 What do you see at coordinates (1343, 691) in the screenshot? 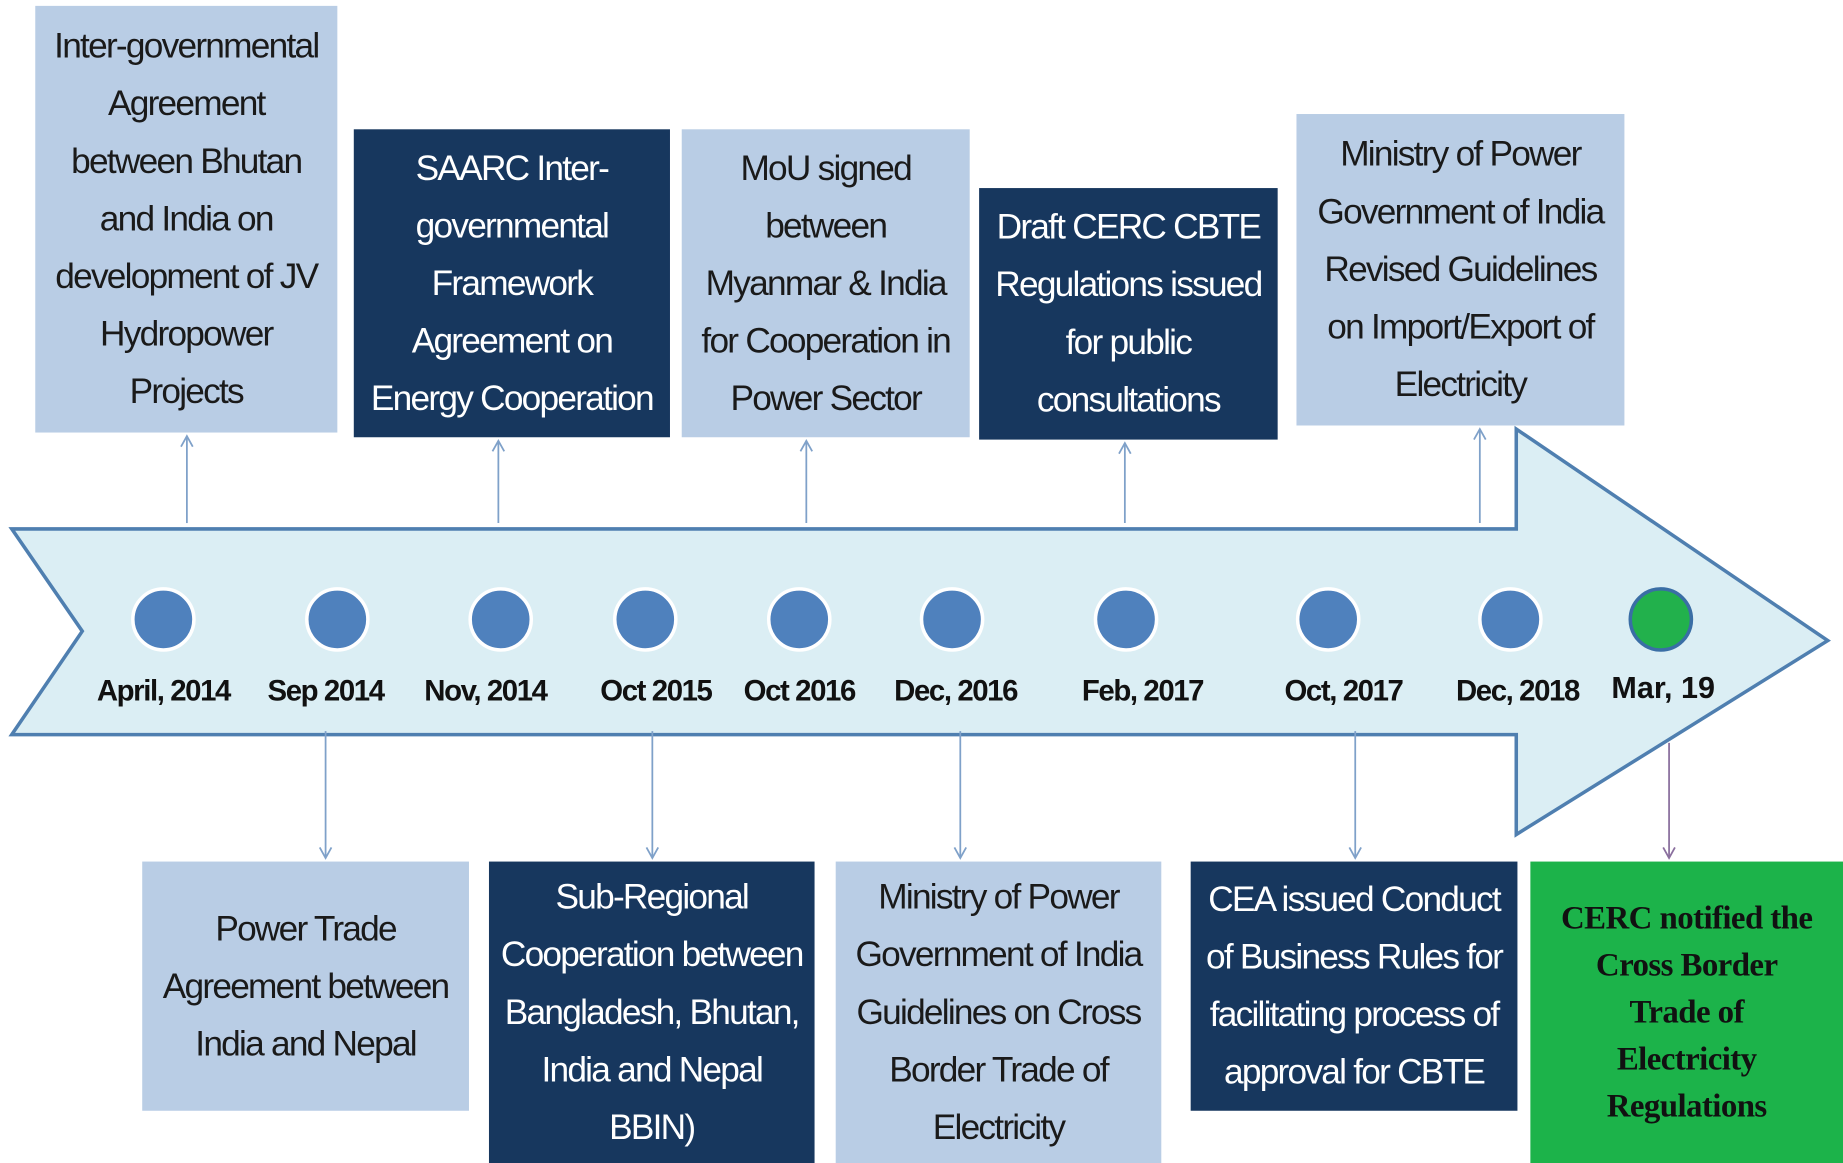
I see `date-label: Oct, 2017` at bounding box center [1343, 691].